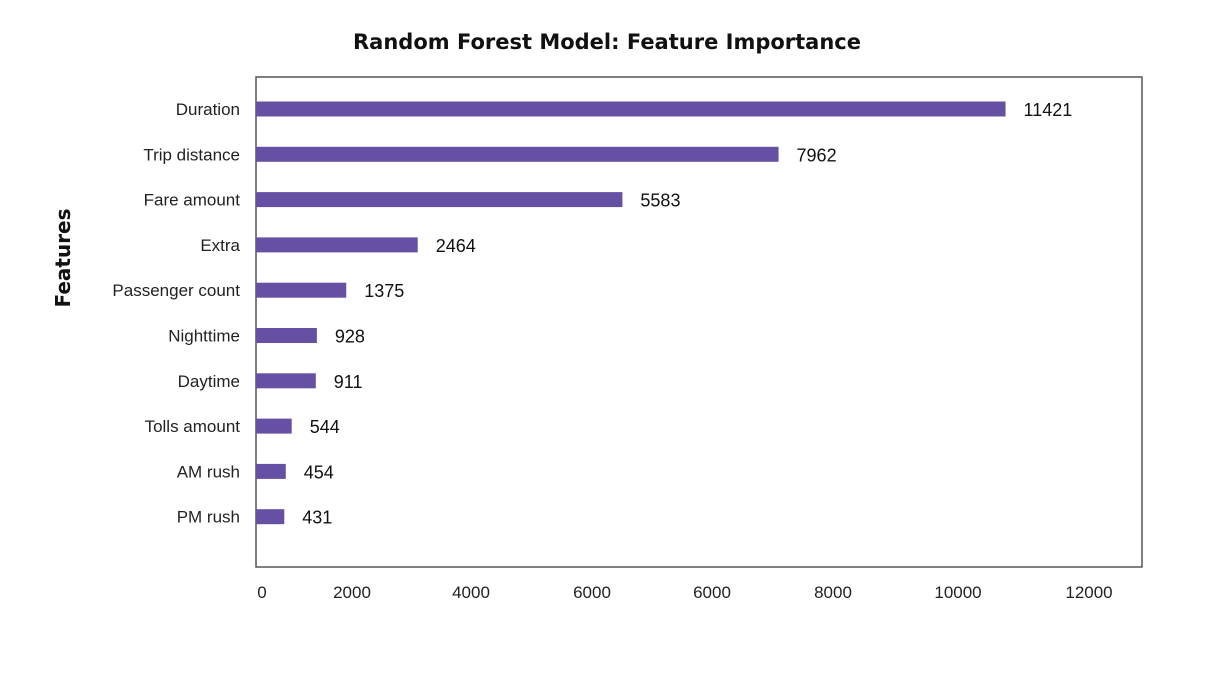 This screenshot has height=676, width=1226. What do you see at coordinates (350, 337) in the screenshot?
I see `data-label: 928` at bounding box center [350, 337].